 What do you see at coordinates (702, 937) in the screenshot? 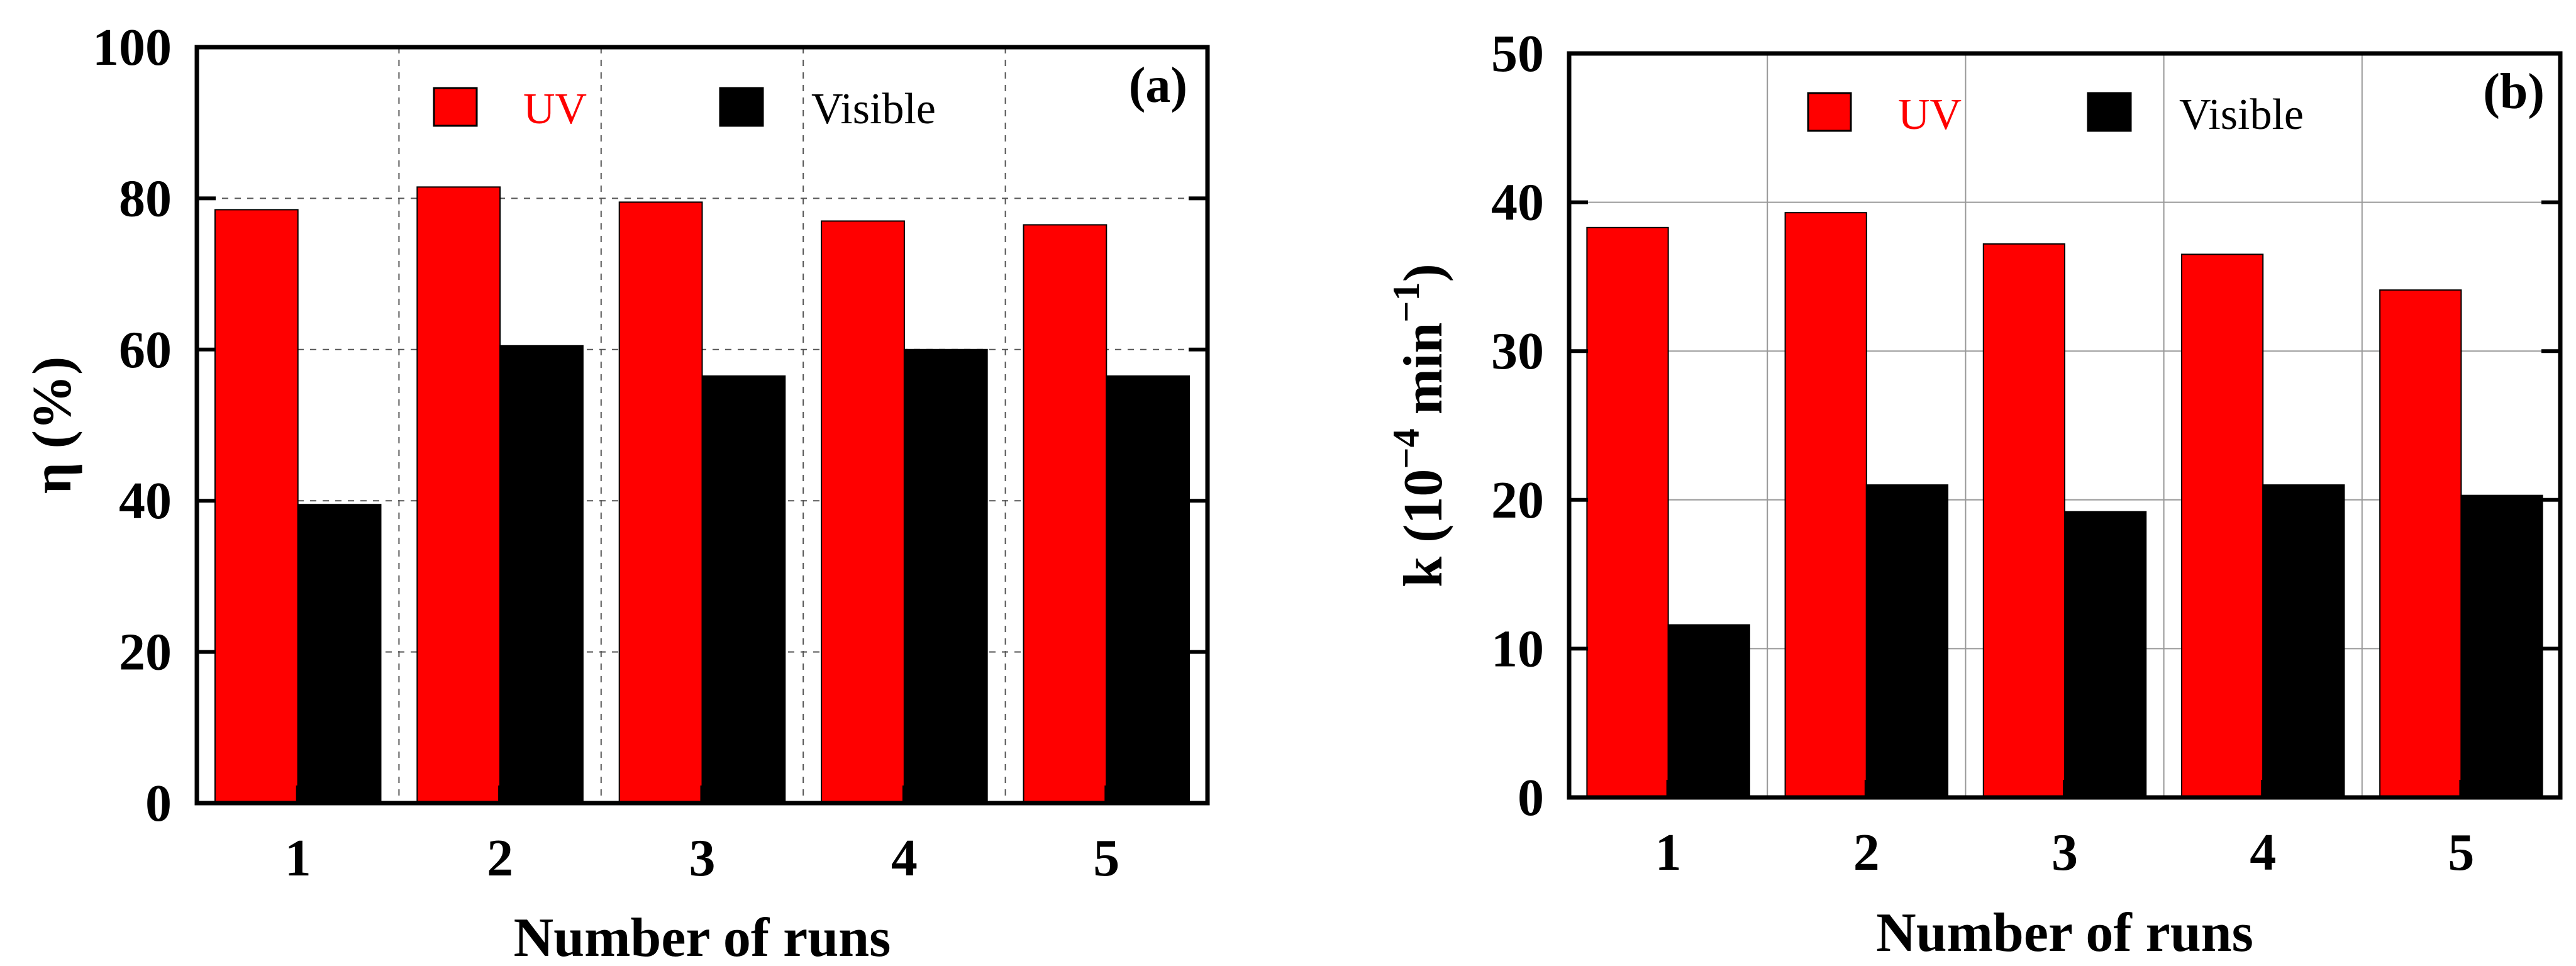
I see `x-axis-label-a: Number of runs` at bounding box center [702, 937].